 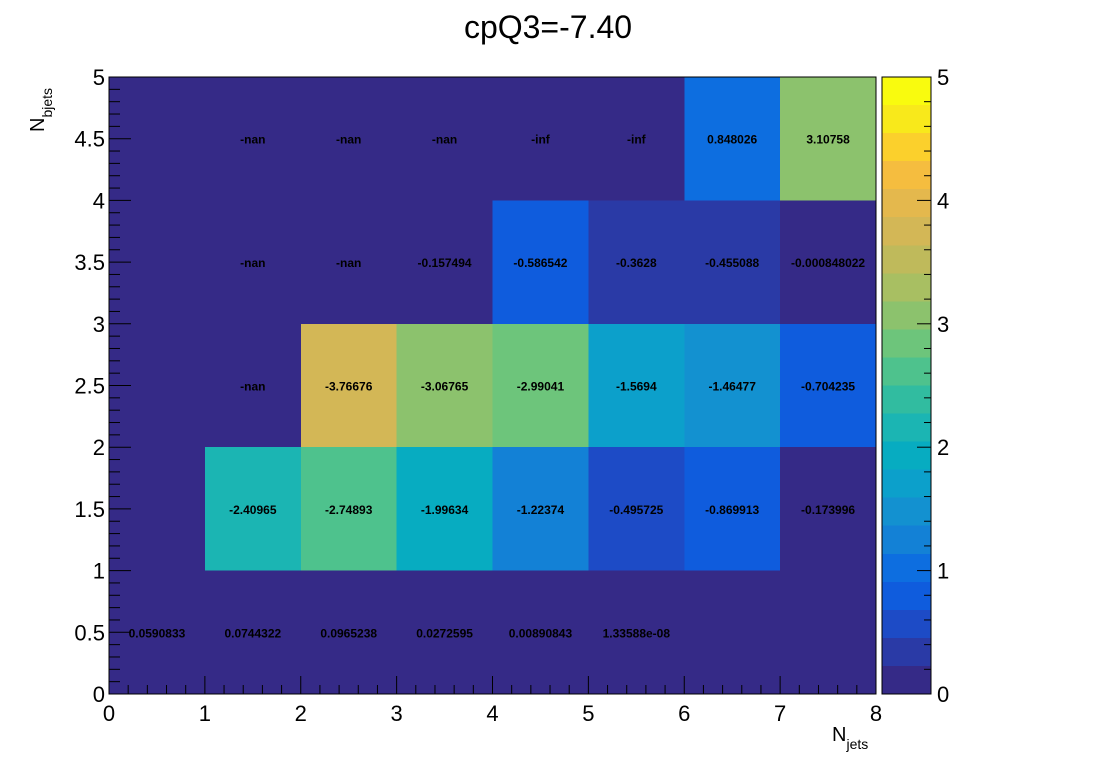 I want to click on cell-value-label: -2.99041, so click(x=541, y=387).